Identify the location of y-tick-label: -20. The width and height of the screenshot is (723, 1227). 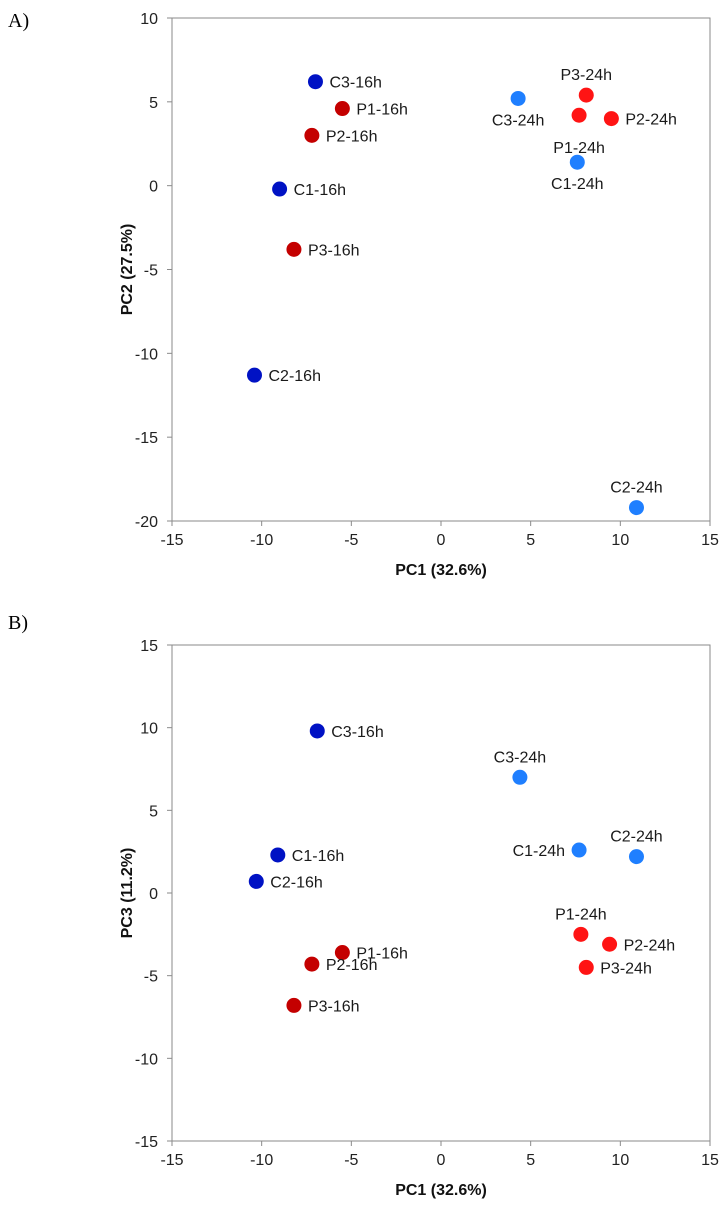
(146, 522).